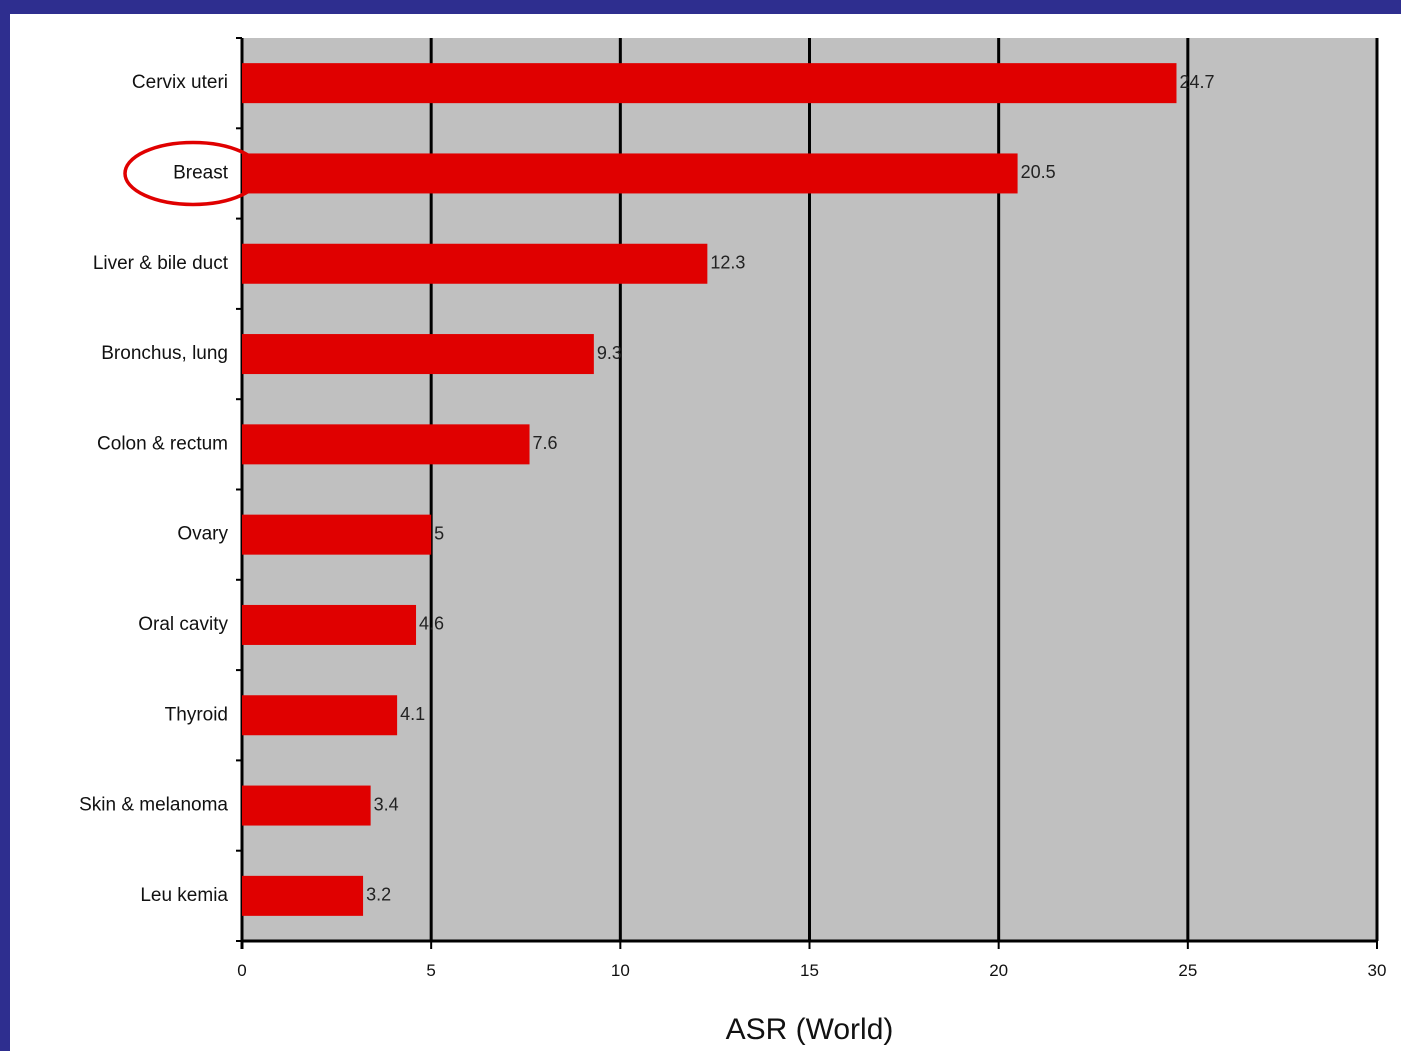 The height and width of the screenshot is (1051, 1401). I want to click on bar-cervix-uteri, so click(709, 83).